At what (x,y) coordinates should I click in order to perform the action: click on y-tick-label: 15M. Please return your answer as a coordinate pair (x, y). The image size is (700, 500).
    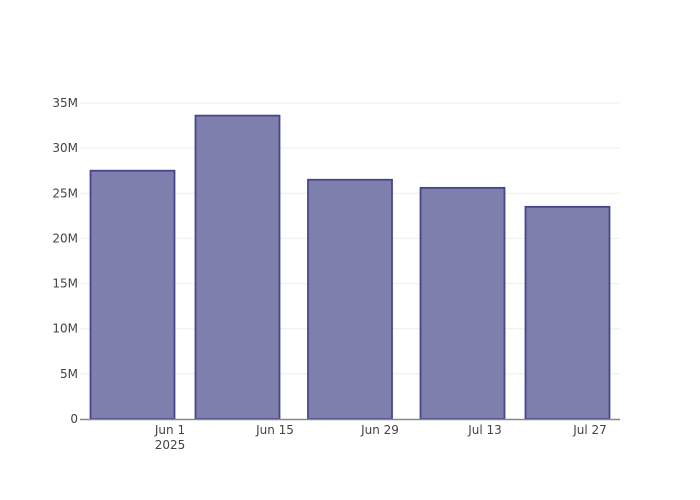
    Looking at the image, I should click on (65, 284).